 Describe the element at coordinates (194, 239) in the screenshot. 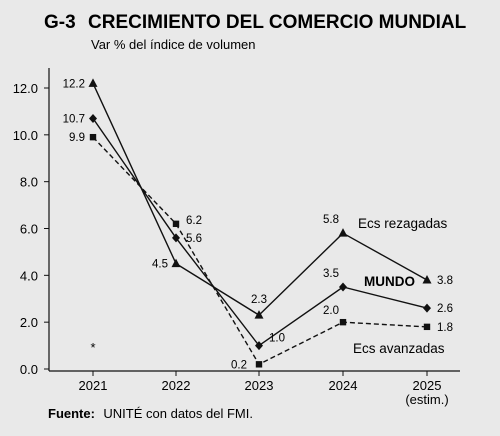

I see `data-label: 5.6` at that location.